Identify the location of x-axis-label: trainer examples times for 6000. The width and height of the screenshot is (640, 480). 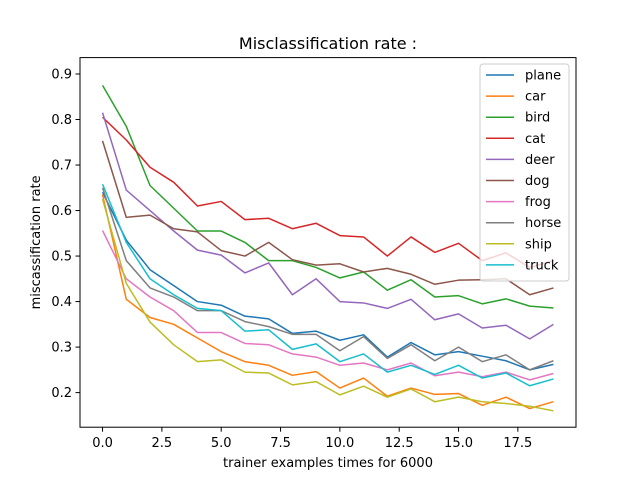
(328, 463).